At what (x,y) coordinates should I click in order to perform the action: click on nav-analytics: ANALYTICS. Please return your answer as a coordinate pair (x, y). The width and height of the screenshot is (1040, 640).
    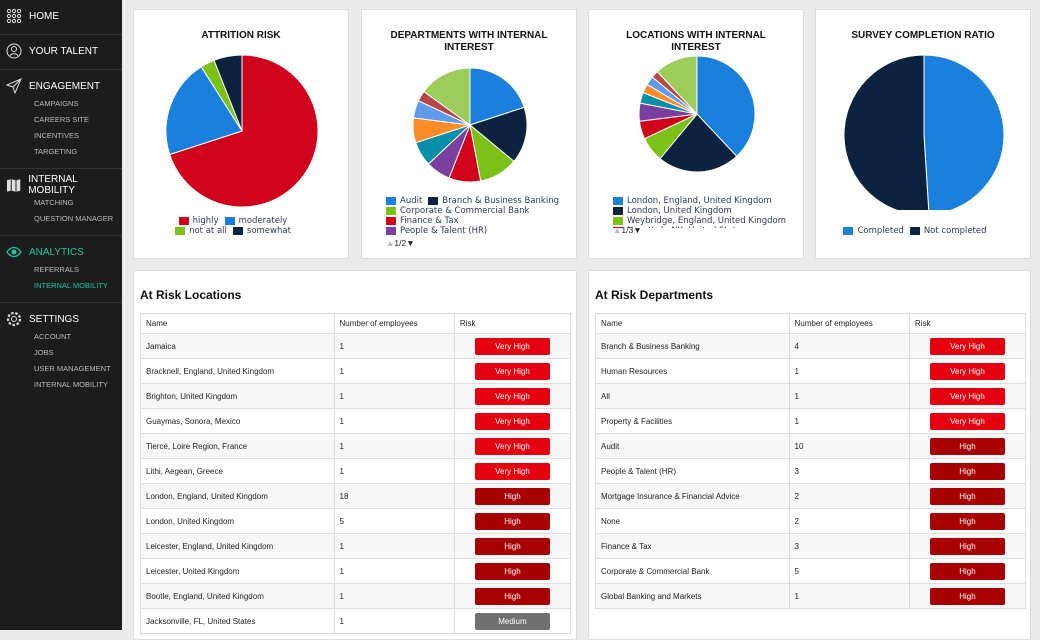
    Looking at the image, I should click on (61, 252).